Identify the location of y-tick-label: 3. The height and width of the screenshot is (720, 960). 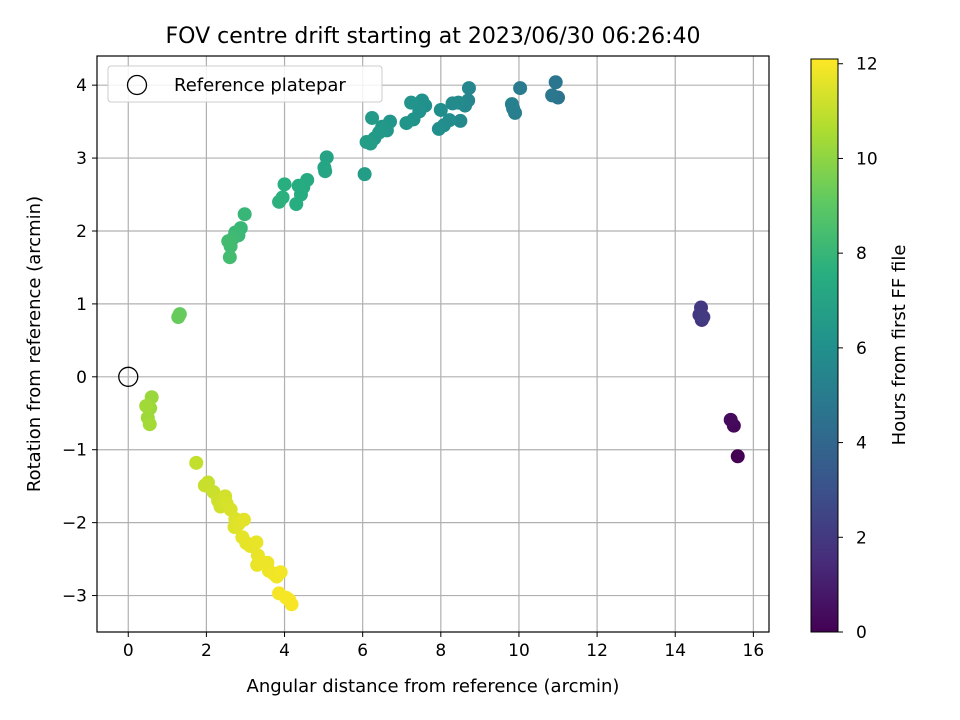
(81, 159).